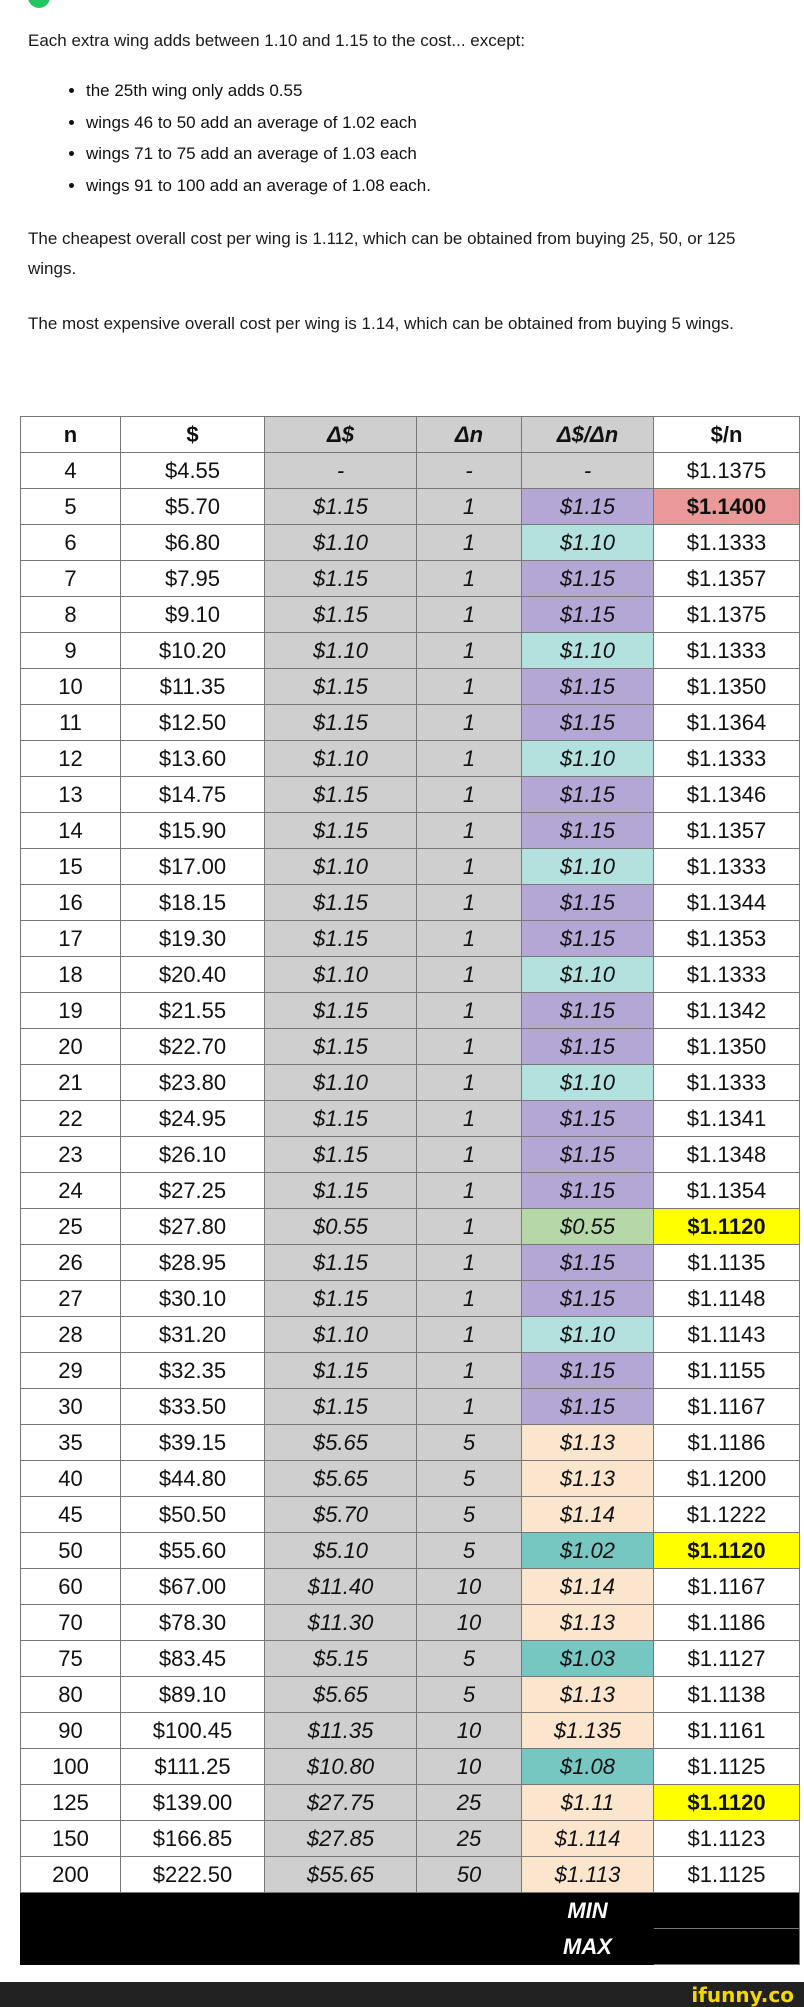 The width and height of the screenshot is (804, 2007). I want to click on table-row: 16 $18.15 $1.15 1 $1.15 $1.1344, so click(410, 902).